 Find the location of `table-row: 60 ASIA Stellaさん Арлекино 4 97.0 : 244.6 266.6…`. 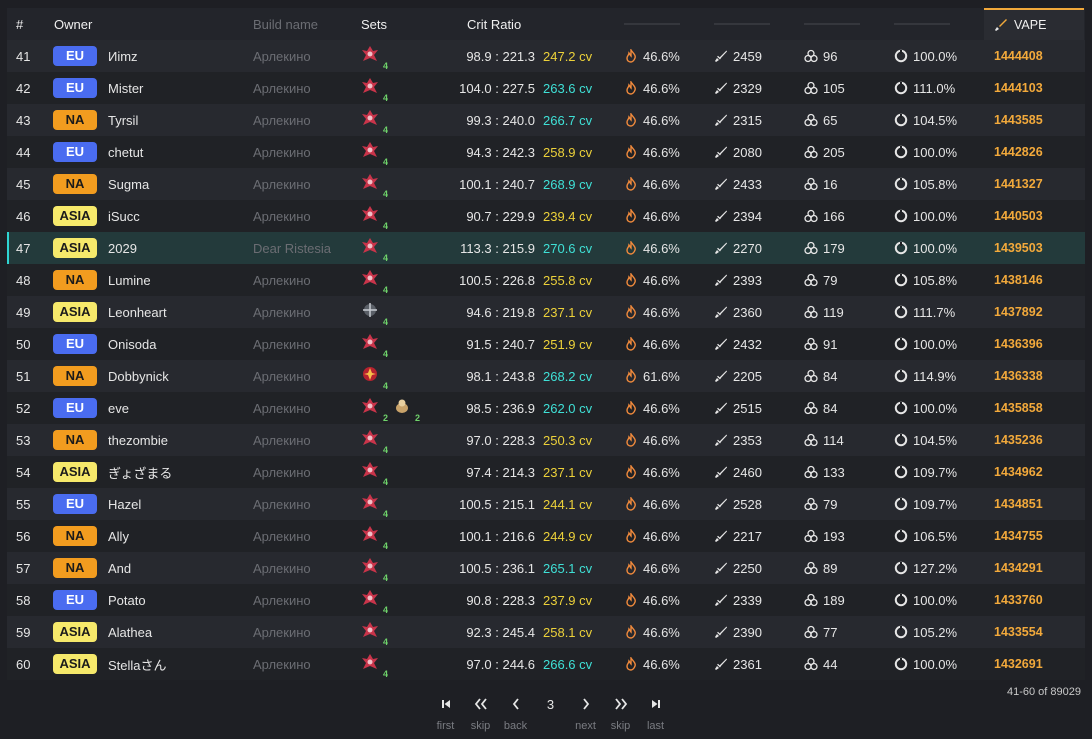

table-row: 60 ASIA Stellaさん Арлекино 4 97.0 : 244.6 266.6… is located at coordinates (546, 664).